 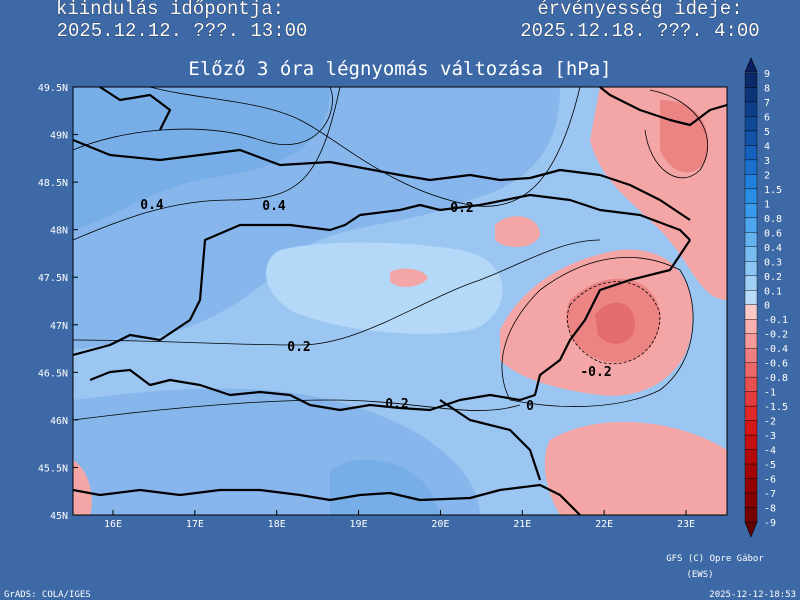 I want to click on credit: GFS (C) Opre Gábor, so click(x=715, y=559).